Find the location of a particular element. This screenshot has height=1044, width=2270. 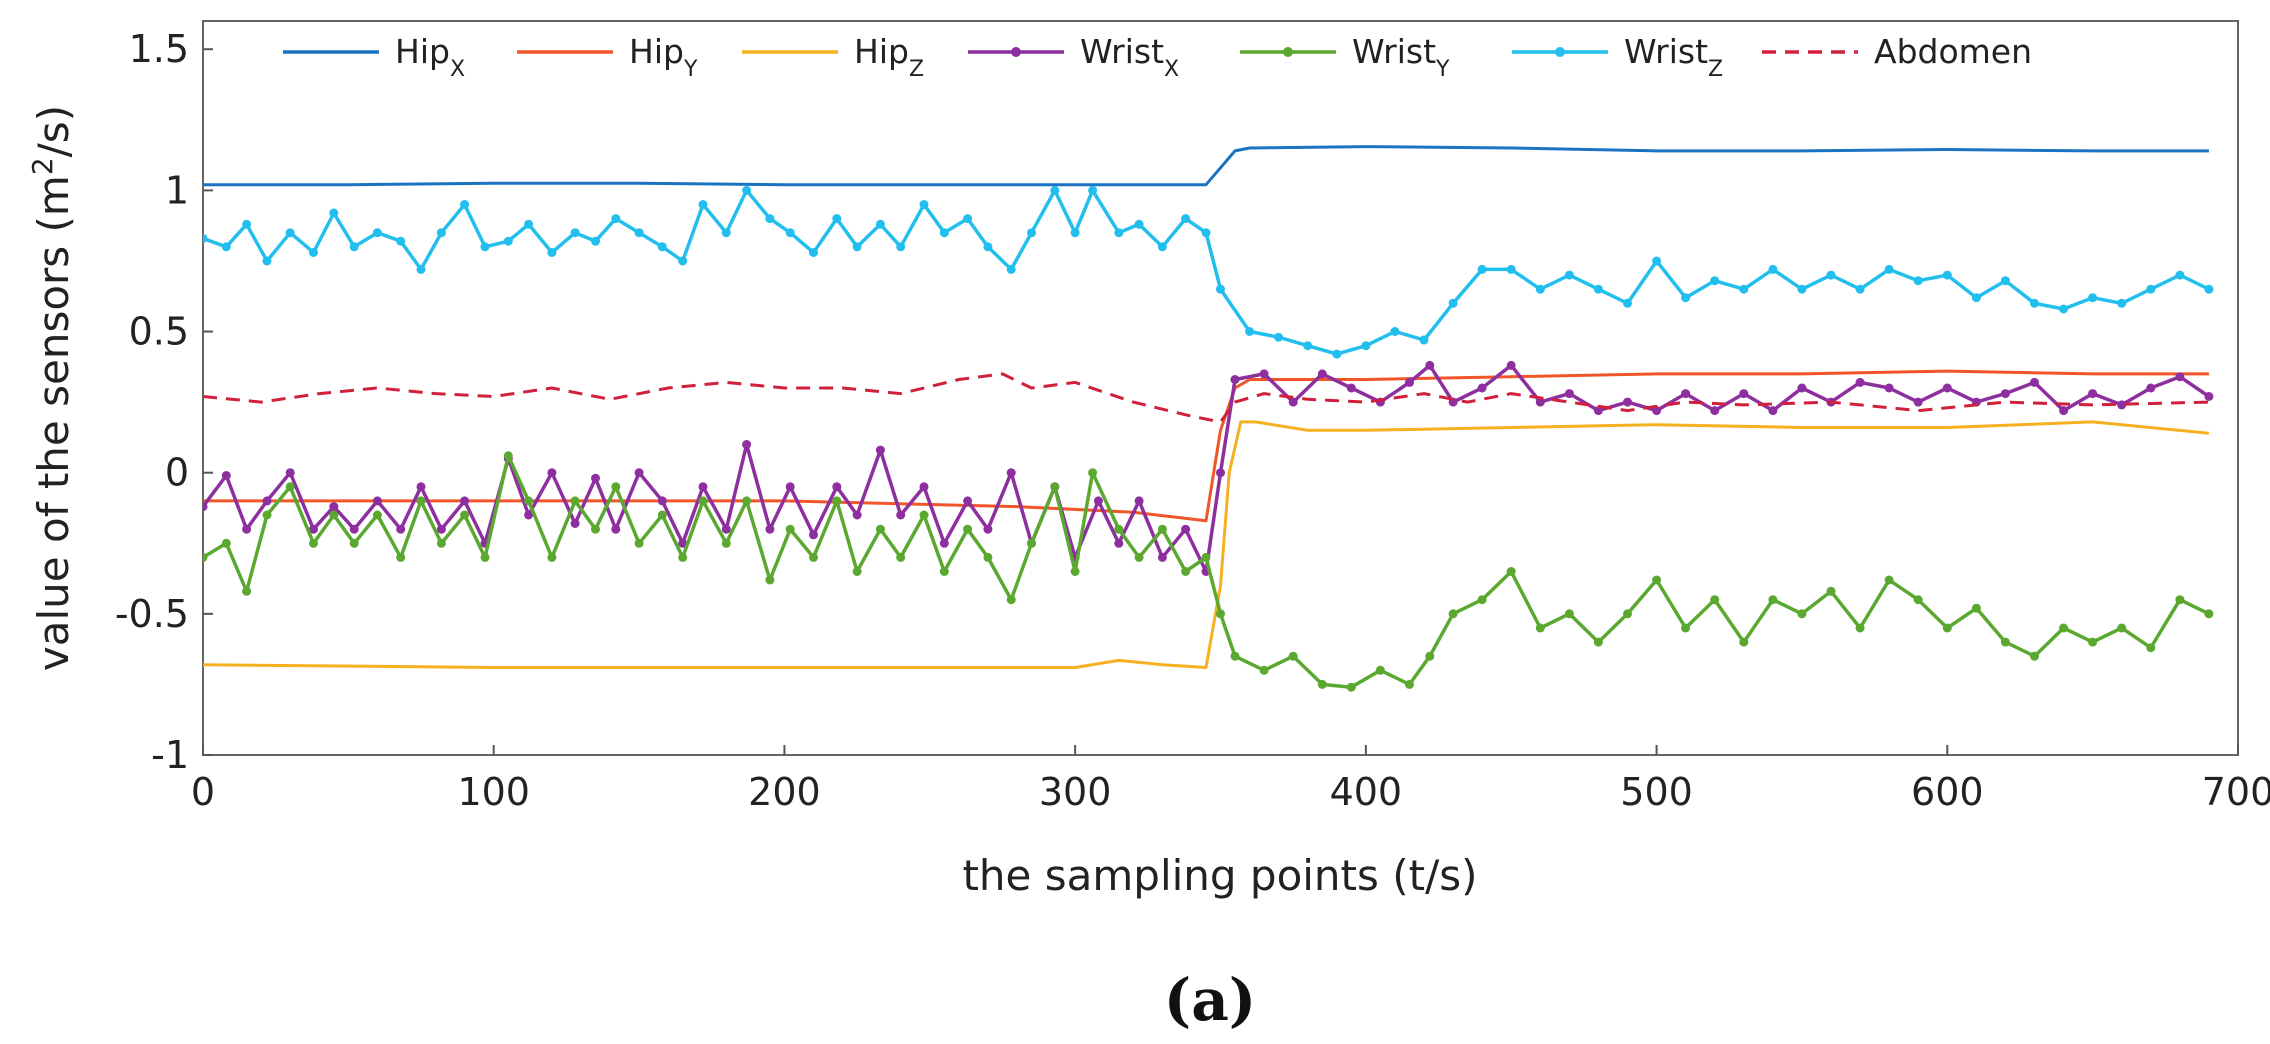

series-wrist-z is located at coordinates (1208, 272).